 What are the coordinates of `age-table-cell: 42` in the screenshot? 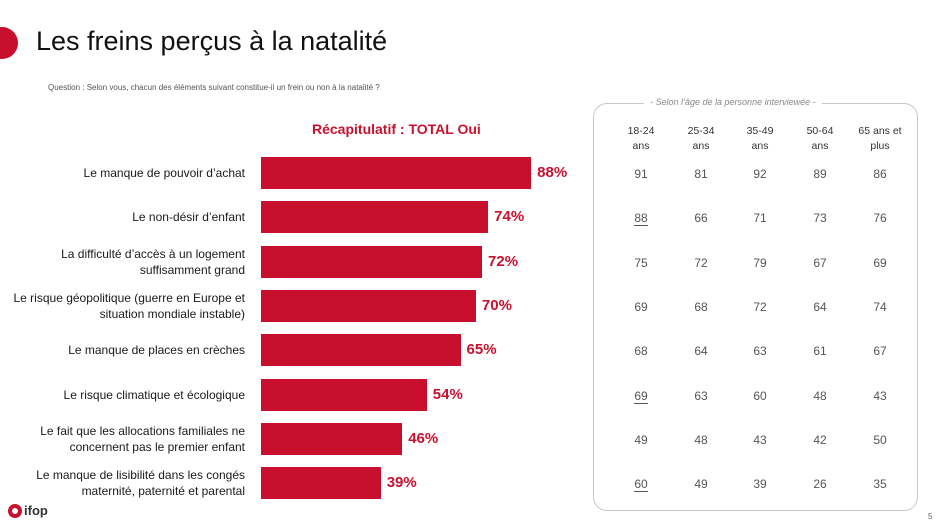 It's located at (820, 440).